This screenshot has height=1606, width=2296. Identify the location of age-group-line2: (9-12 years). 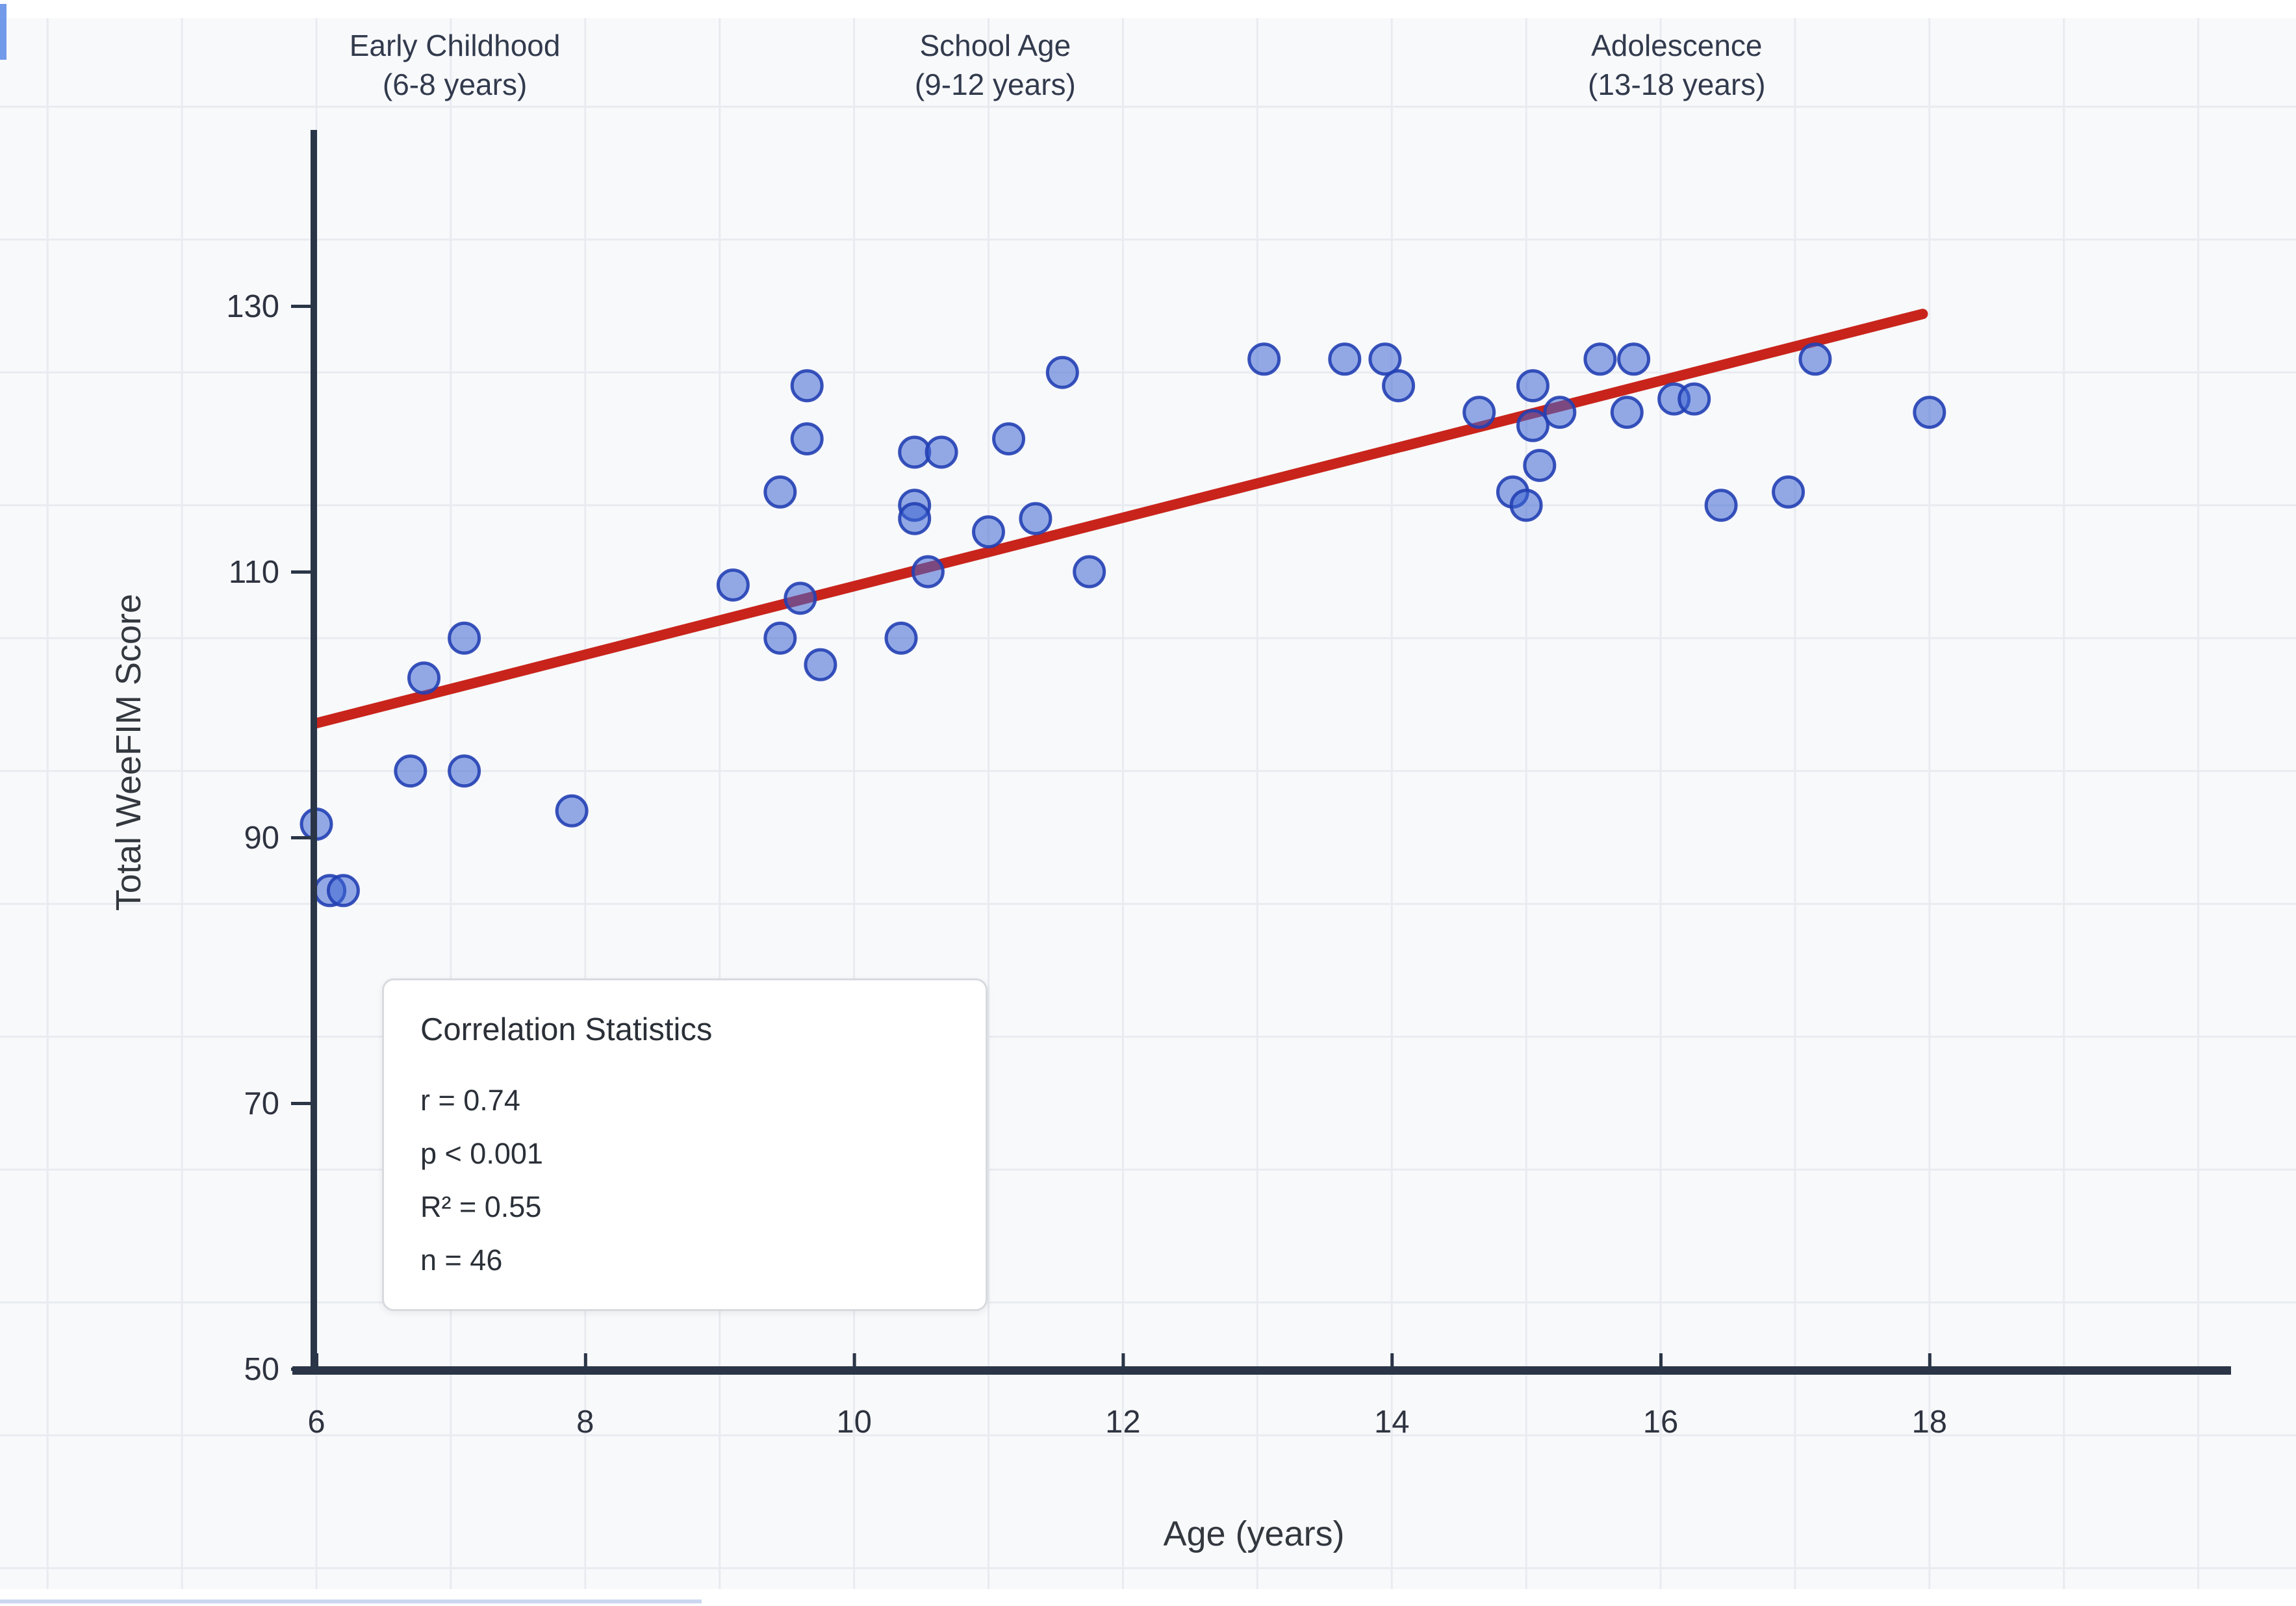
(995, 84).